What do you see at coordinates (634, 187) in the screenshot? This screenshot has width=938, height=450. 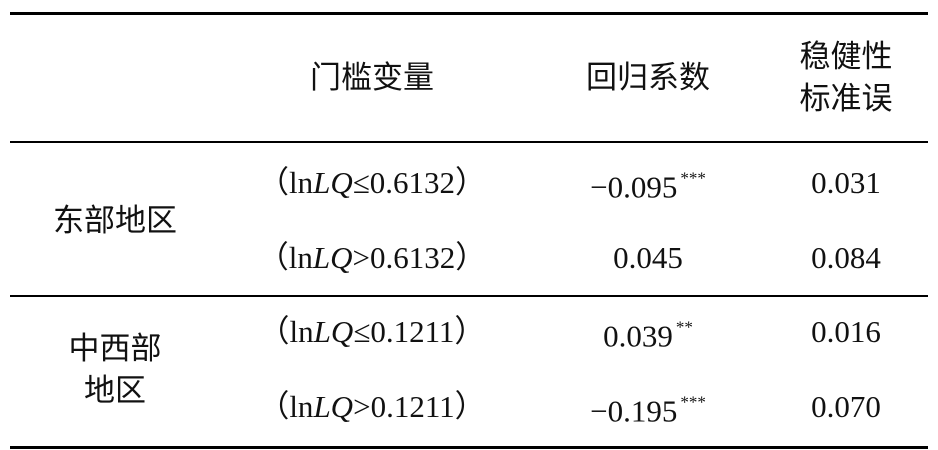 I see `coef: −0.095` at bounding box center [634, 187].